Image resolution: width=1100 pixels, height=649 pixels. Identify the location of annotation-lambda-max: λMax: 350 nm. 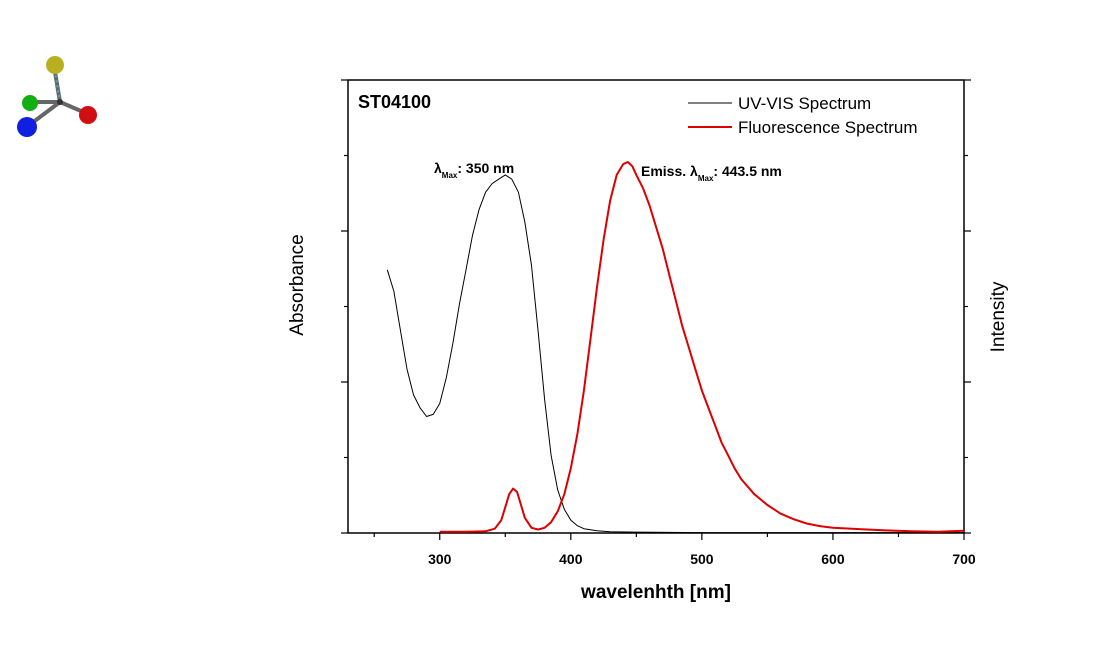
(474, 170).